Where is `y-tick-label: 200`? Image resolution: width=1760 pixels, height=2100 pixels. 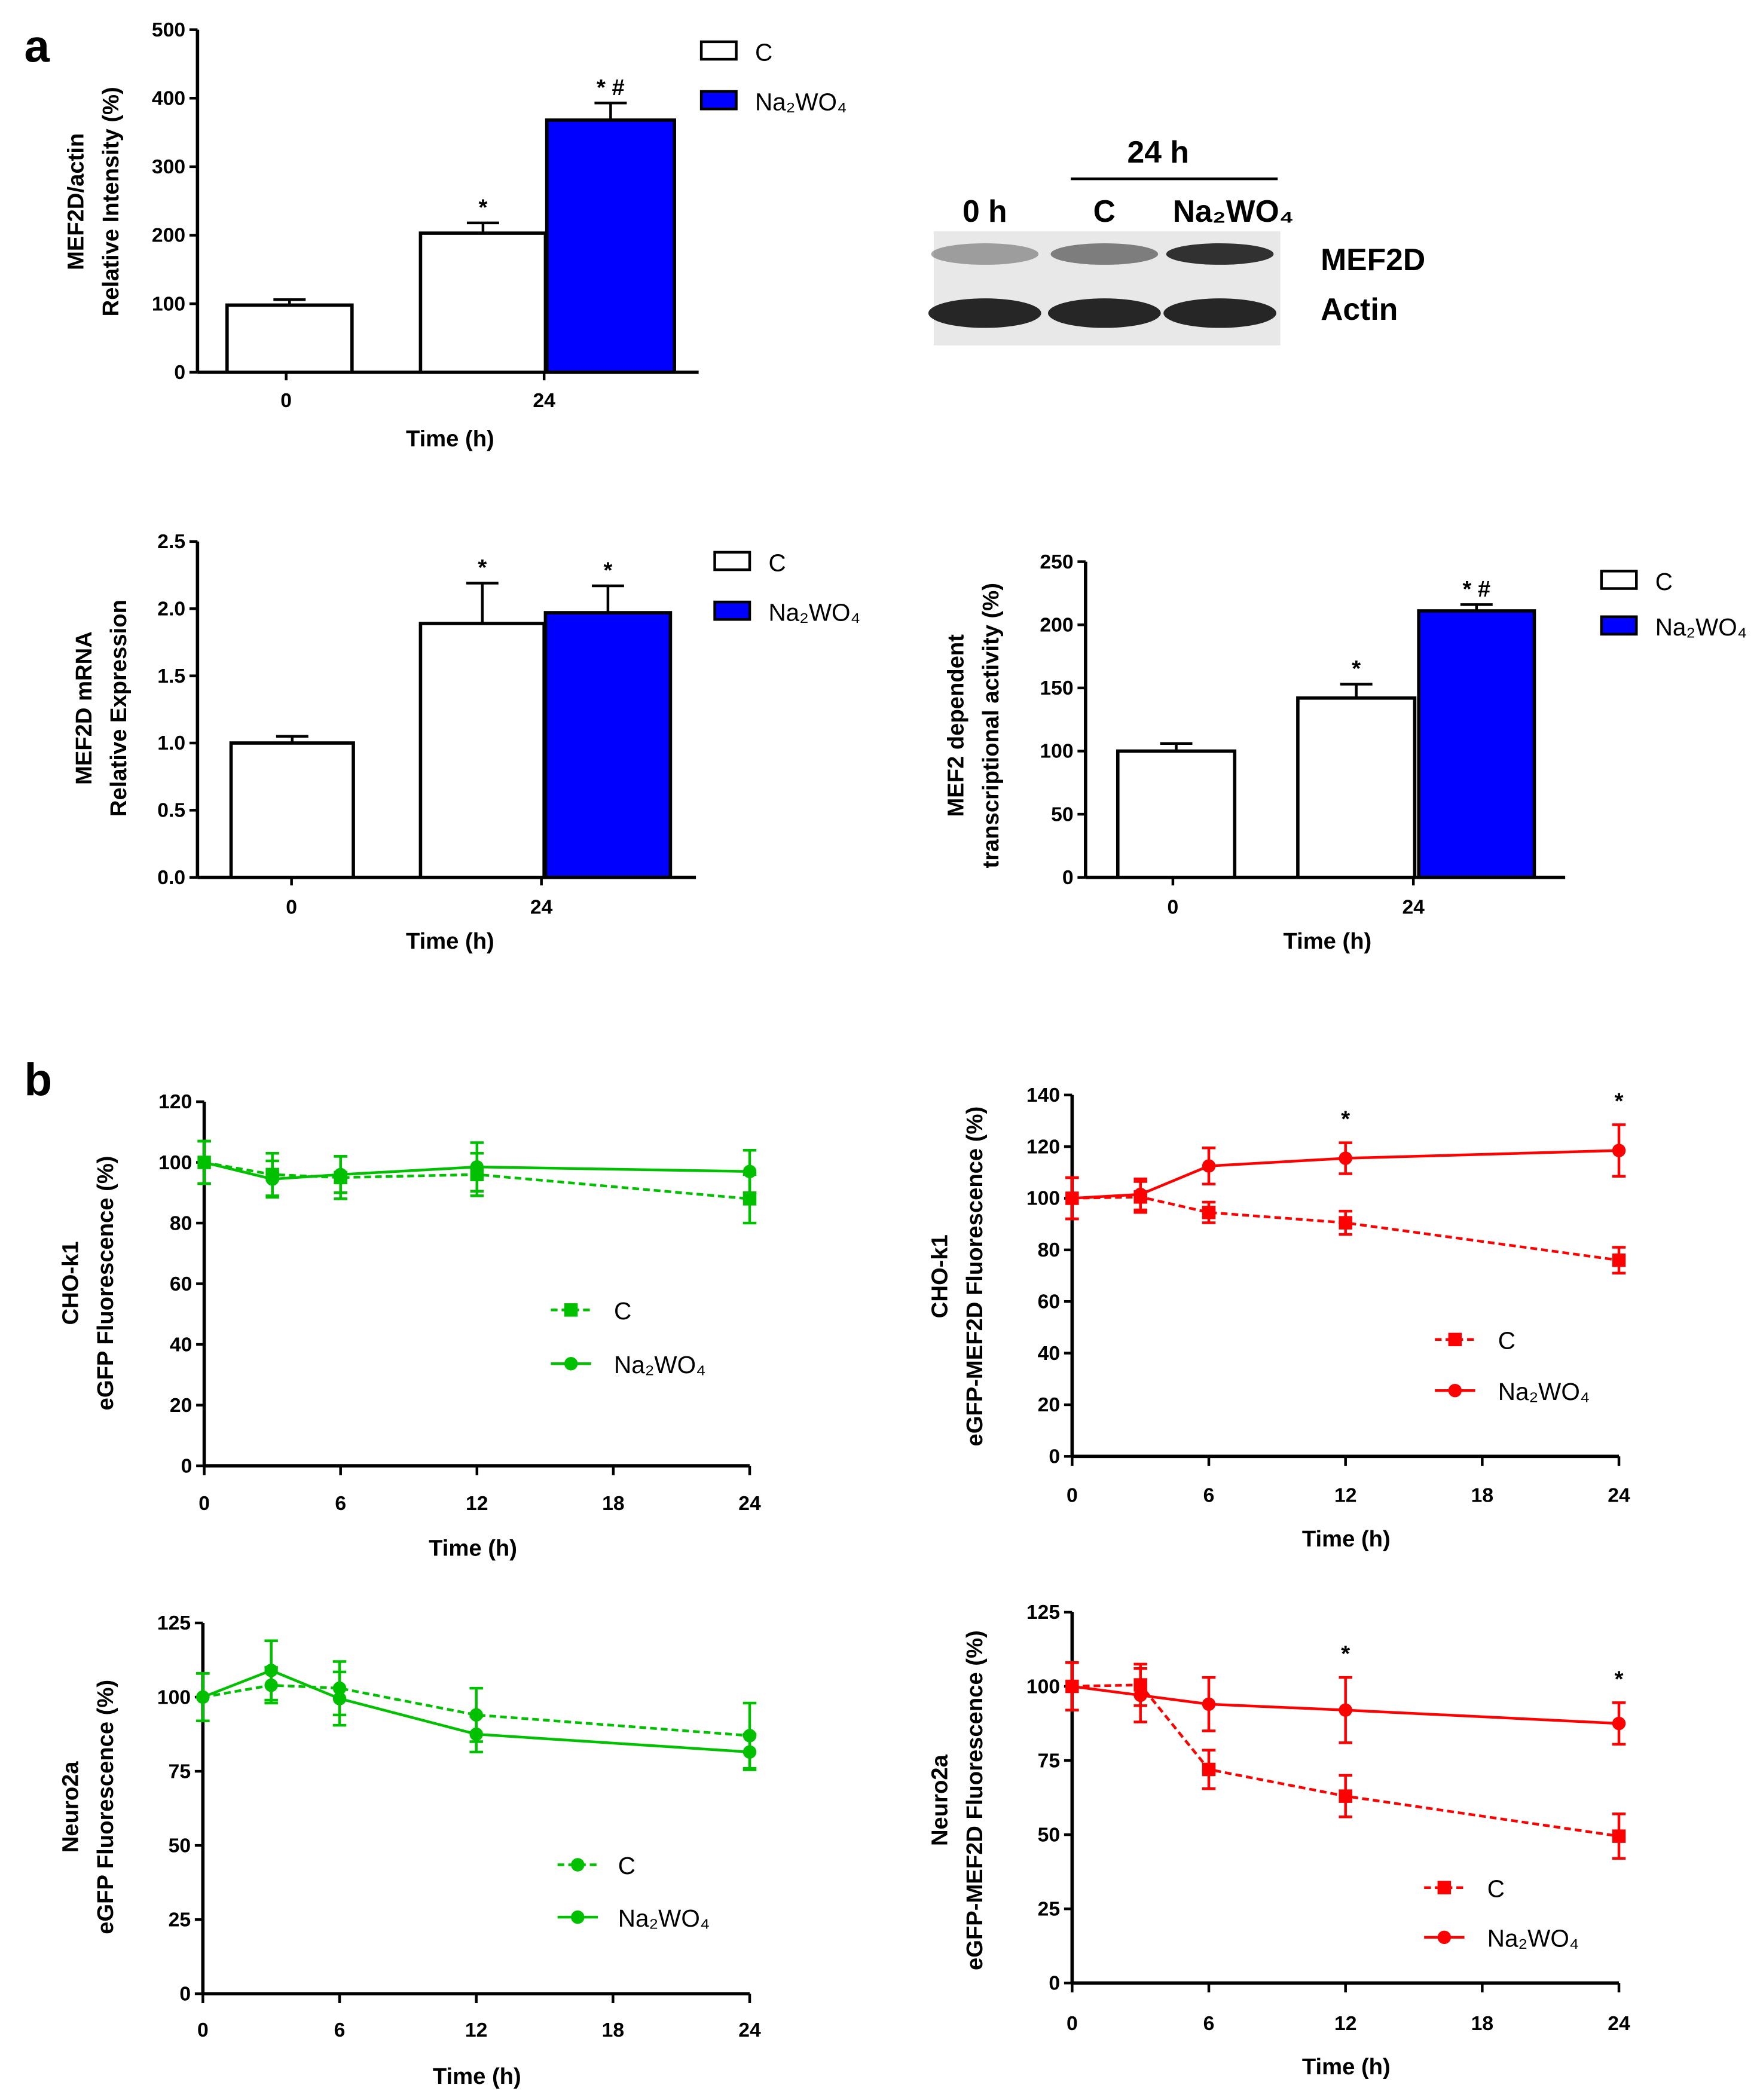
y-tick-label: 200 is located at coordinates (168, 235).